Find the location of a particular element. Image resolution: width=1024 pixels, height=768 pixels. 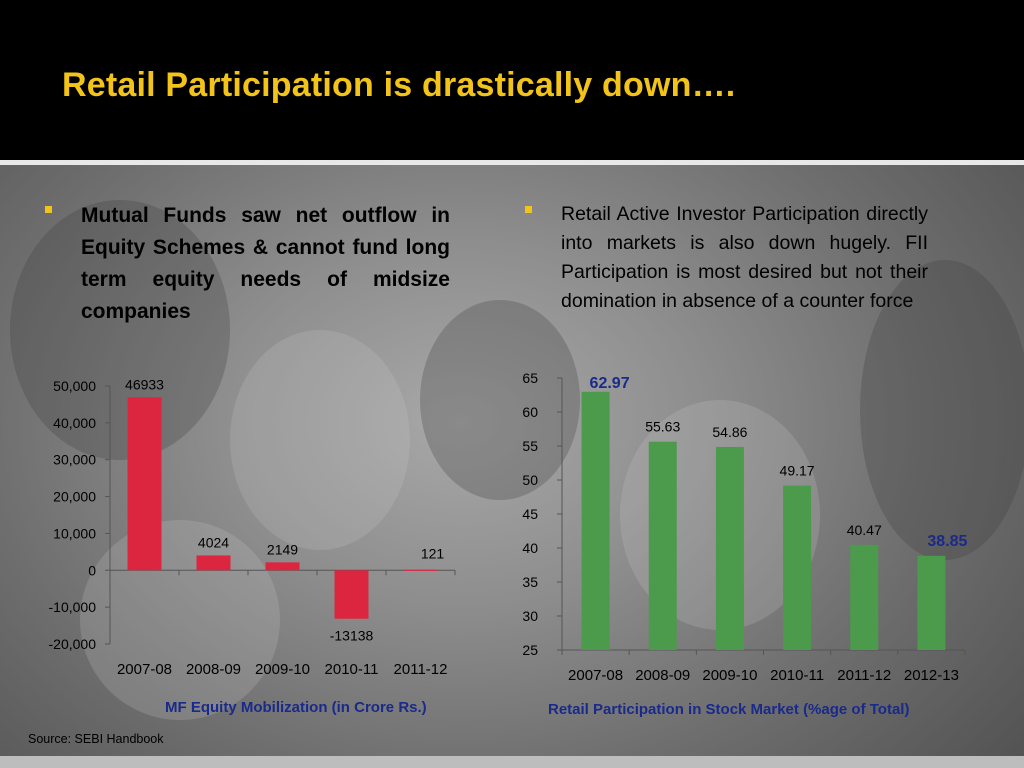

y-tick-label: 50,000 is located at coordinates (74, 386).